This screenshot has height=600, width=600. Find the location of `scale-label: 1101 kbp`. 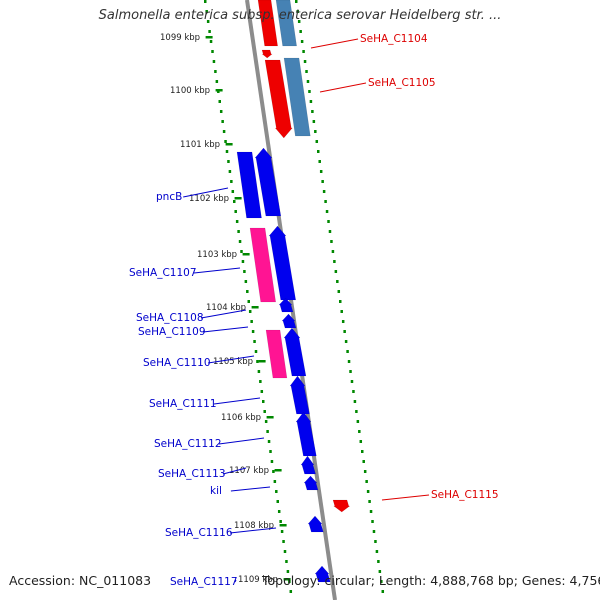

scale-label: 1101 kbp is located at coordinates (200, 145).